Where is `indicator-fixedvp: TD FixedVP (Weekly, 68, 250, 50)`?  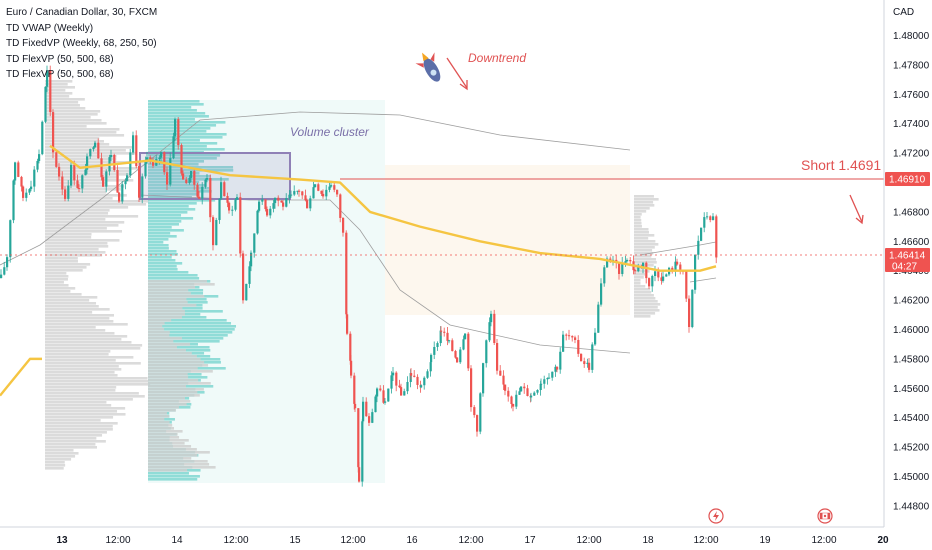 indicator-fixedvp: TD FixedVP (Weekly, 68, 250, 50) is located at coordinates (81, 43).